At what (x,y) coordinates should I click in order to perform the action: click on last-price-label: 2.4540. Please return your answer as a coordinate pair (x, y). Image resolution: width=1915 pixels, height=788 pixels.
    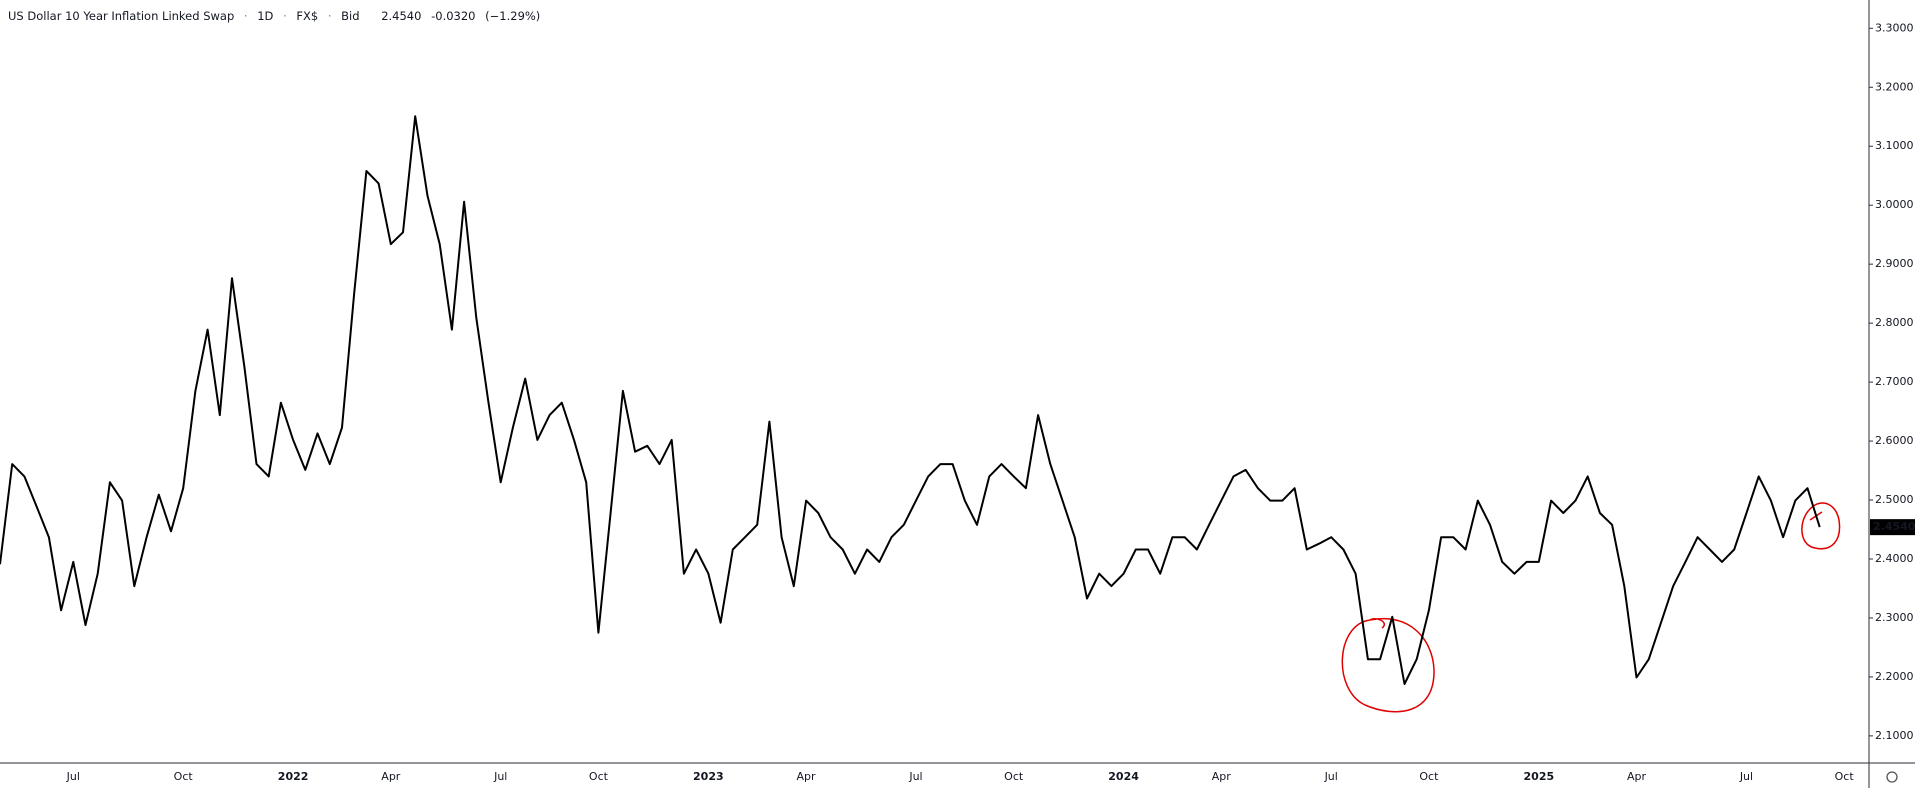
    Looking at the image, I should click on (1894, 526).